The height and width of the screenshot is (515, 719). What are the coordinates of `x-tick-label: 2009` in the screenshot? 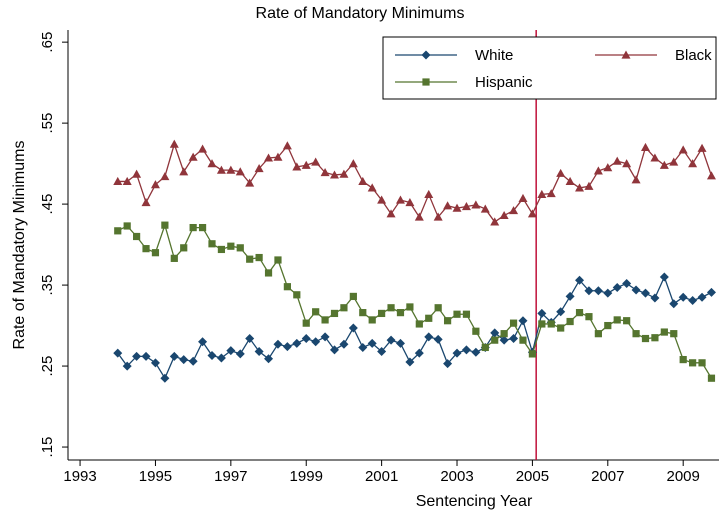 It's located at (683, 476).